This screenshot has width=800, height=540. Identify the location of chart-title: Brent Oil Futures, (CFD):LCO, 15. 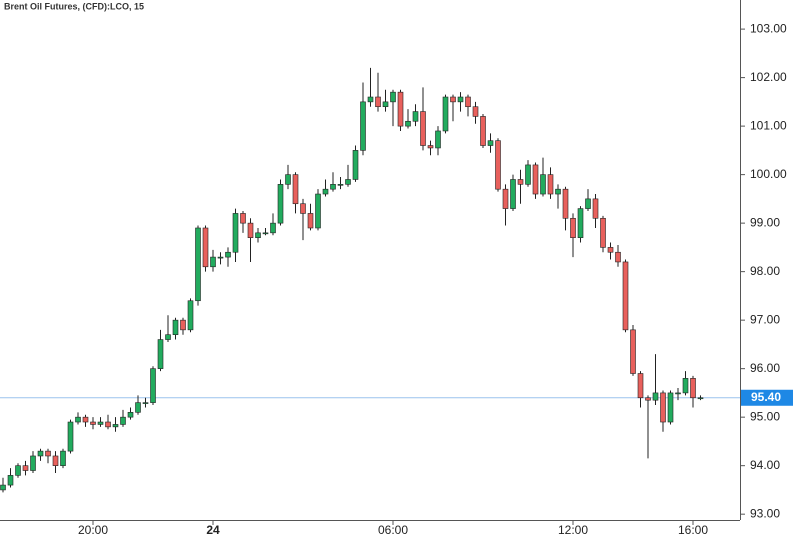
(74, 6).